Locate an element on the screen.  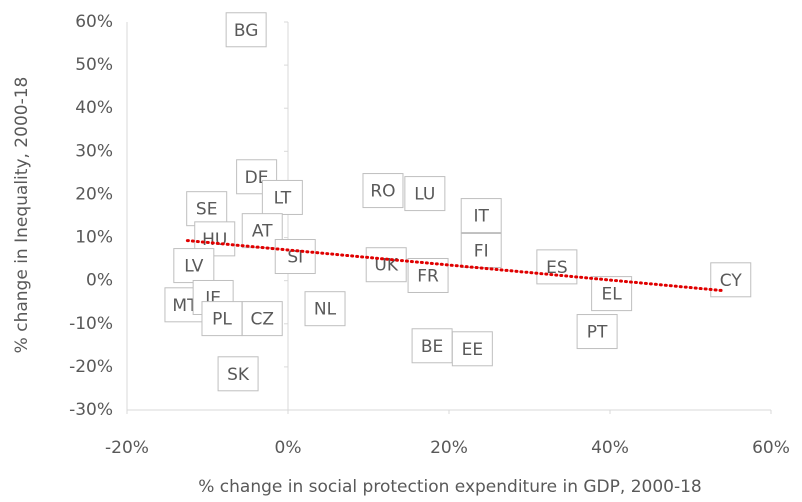
point-label: LU is located at coordinates (424, 195).